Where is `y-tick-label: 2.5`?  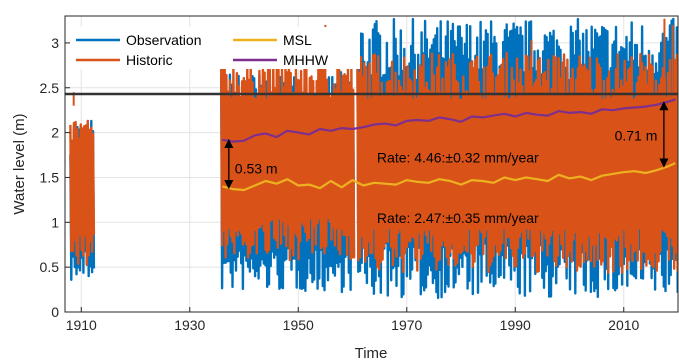 y-tick-label: 2.5 is located at coordinates (50, 88).